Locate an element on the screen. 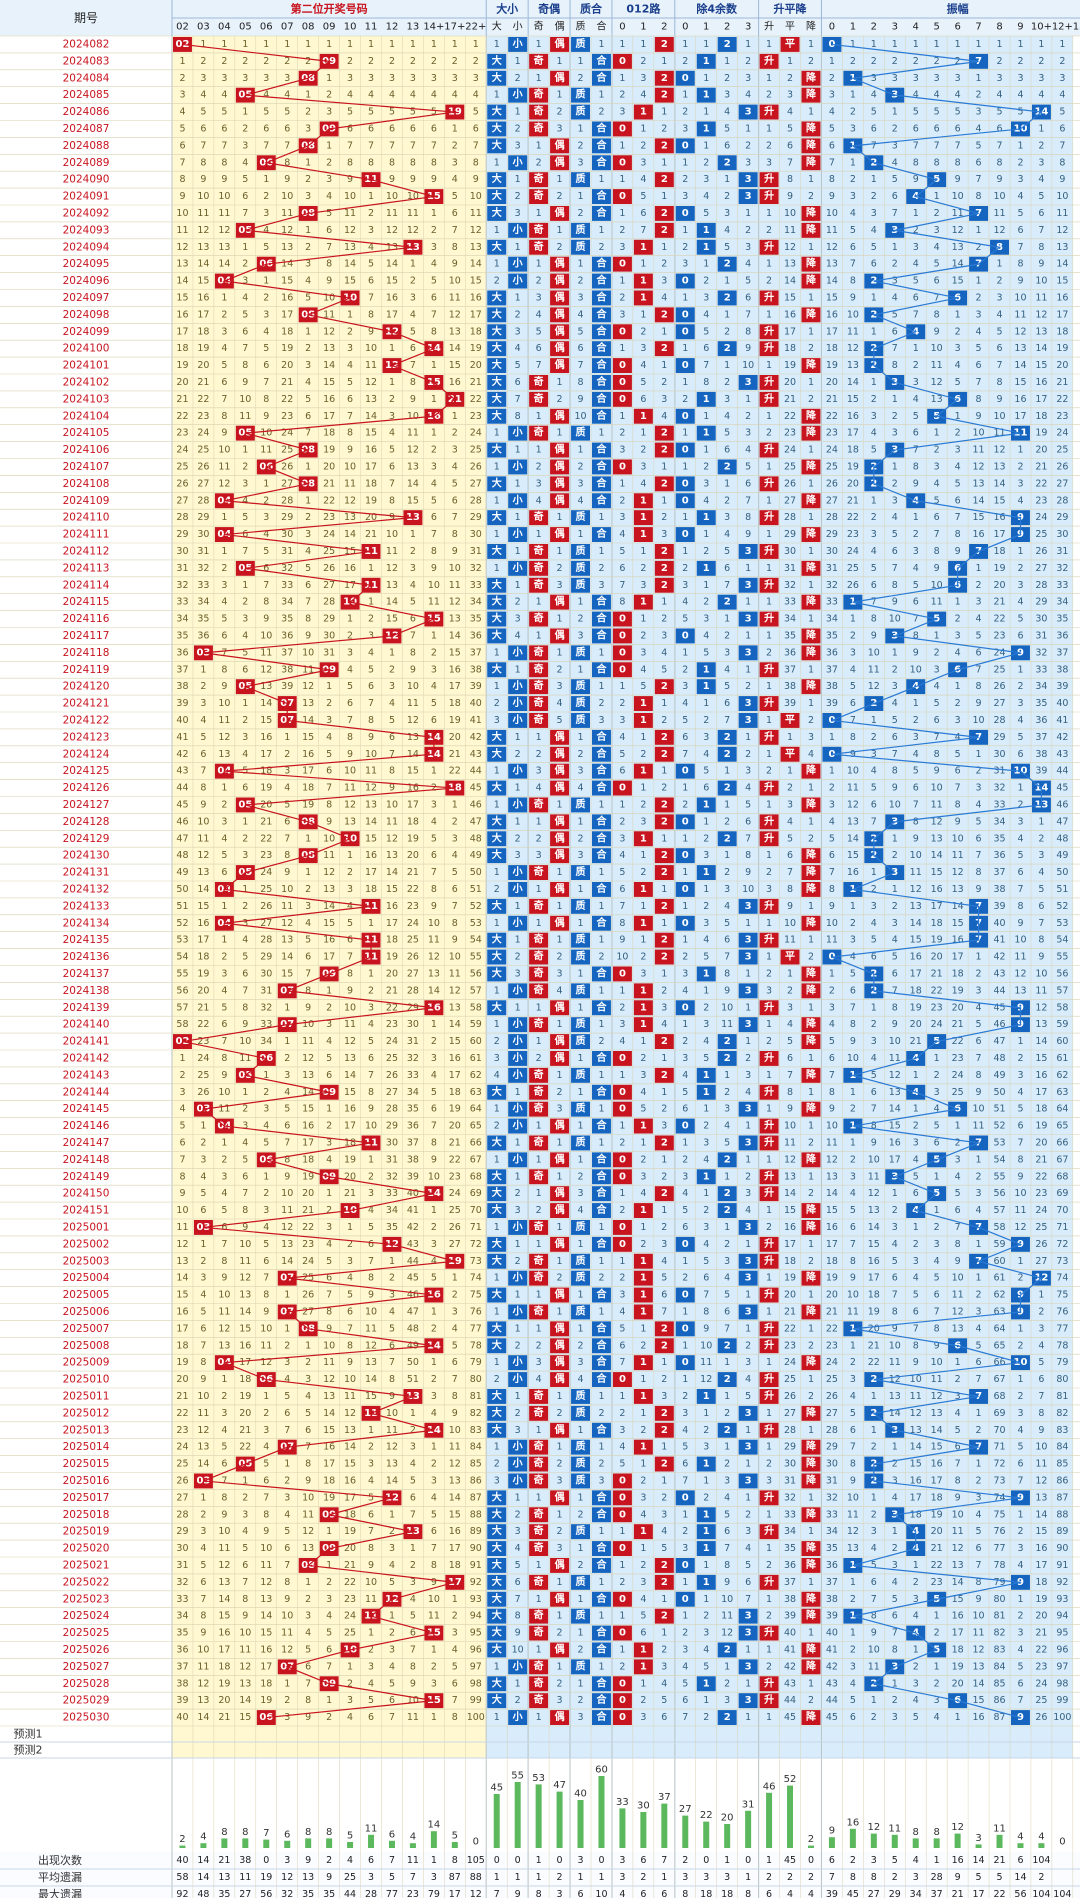 This screenshot has width=1080, height=1898. miss-count: 58 is located at coordinates (999, 1227).